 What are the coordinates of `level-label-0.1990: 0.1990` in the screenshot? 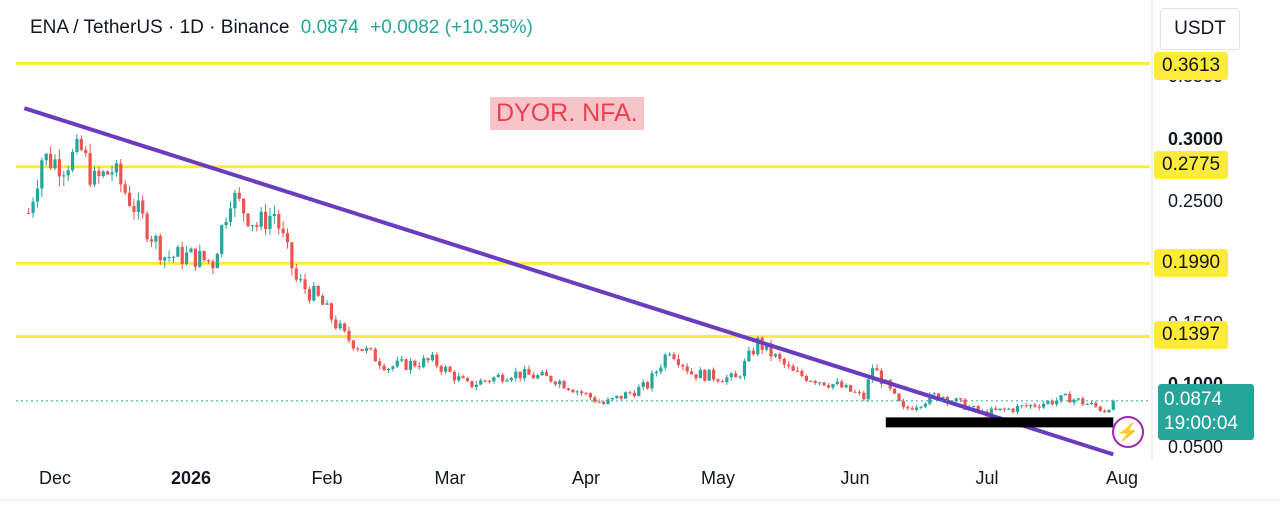 It's located at (1191, 263).